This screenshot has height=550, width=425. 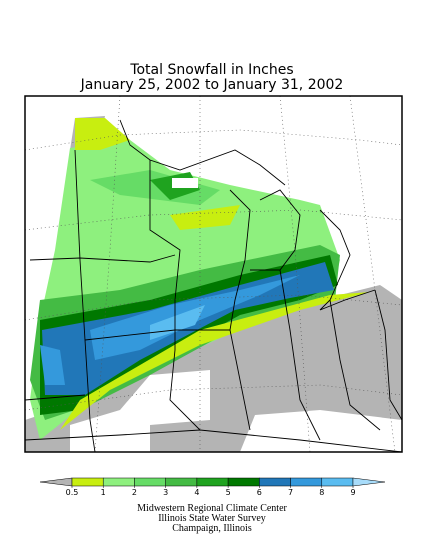 I want to click on michigan-border, so click(x=275, y=230).